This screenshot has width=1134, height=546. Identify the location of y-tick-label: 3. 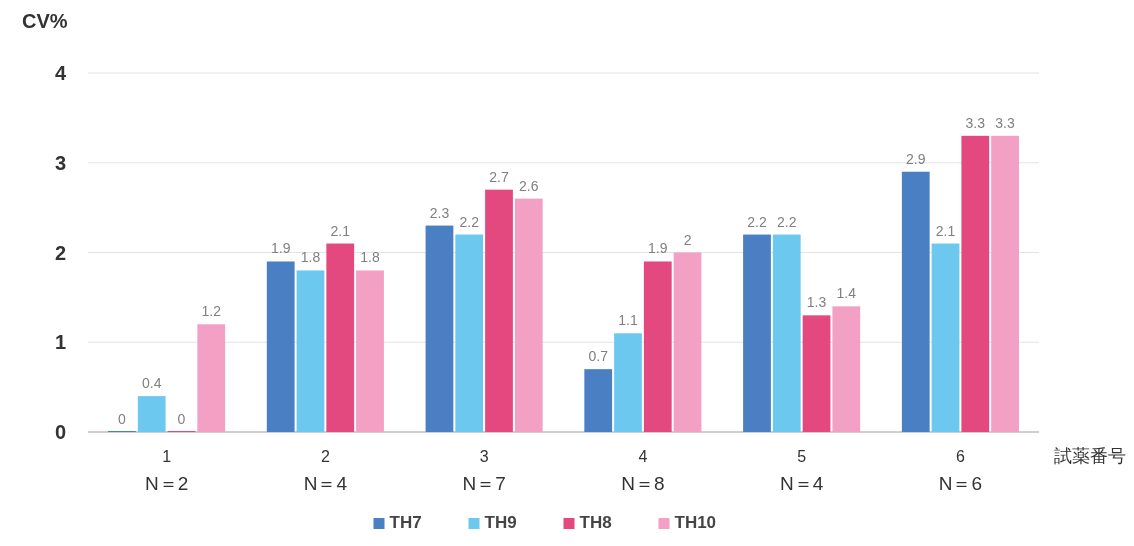
(60, 162).